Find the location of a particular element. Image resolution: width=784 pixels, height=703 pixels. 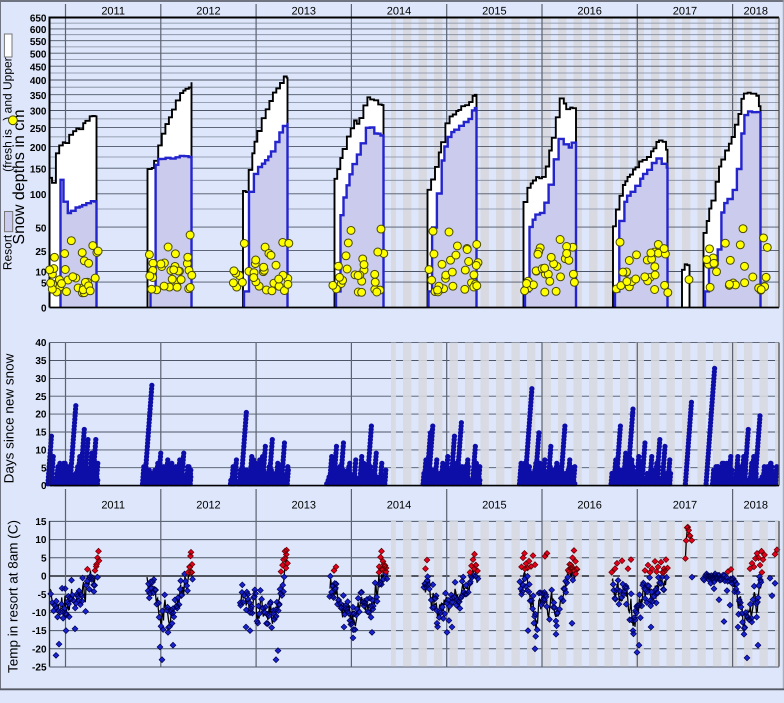

svg-text: 200 is located at coordinates (38, 148).